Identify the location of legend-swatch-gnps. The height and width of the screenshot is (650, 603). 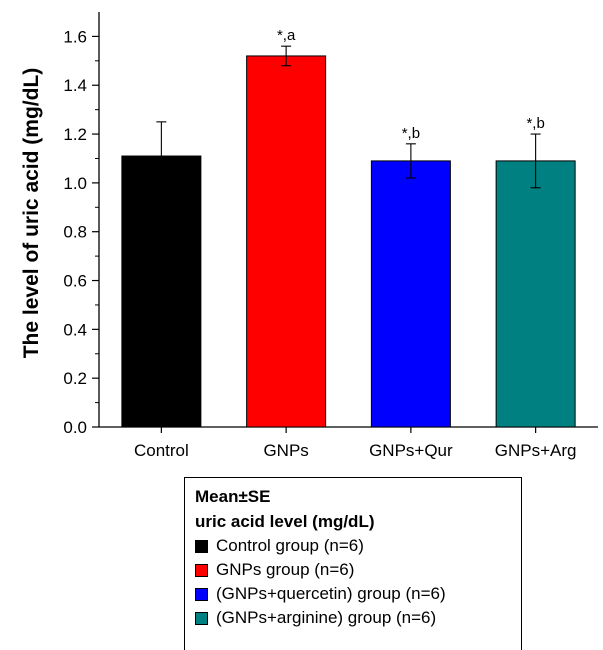
(201, 570).